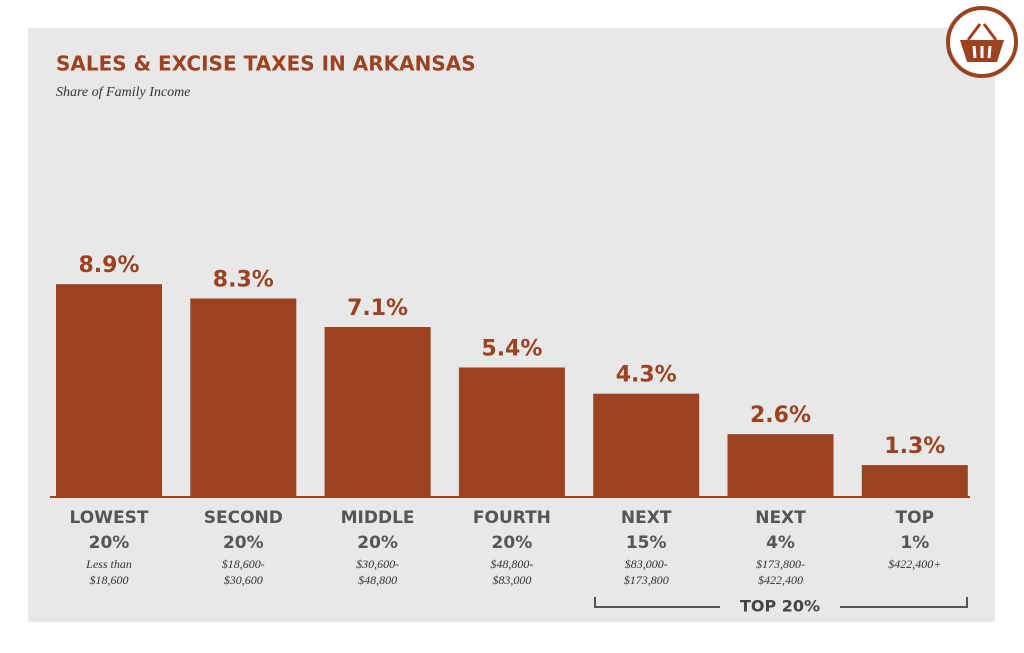 This screenshot has width=1024, height=653. I want to click on value-label: 7.1%, so click(377, 308).